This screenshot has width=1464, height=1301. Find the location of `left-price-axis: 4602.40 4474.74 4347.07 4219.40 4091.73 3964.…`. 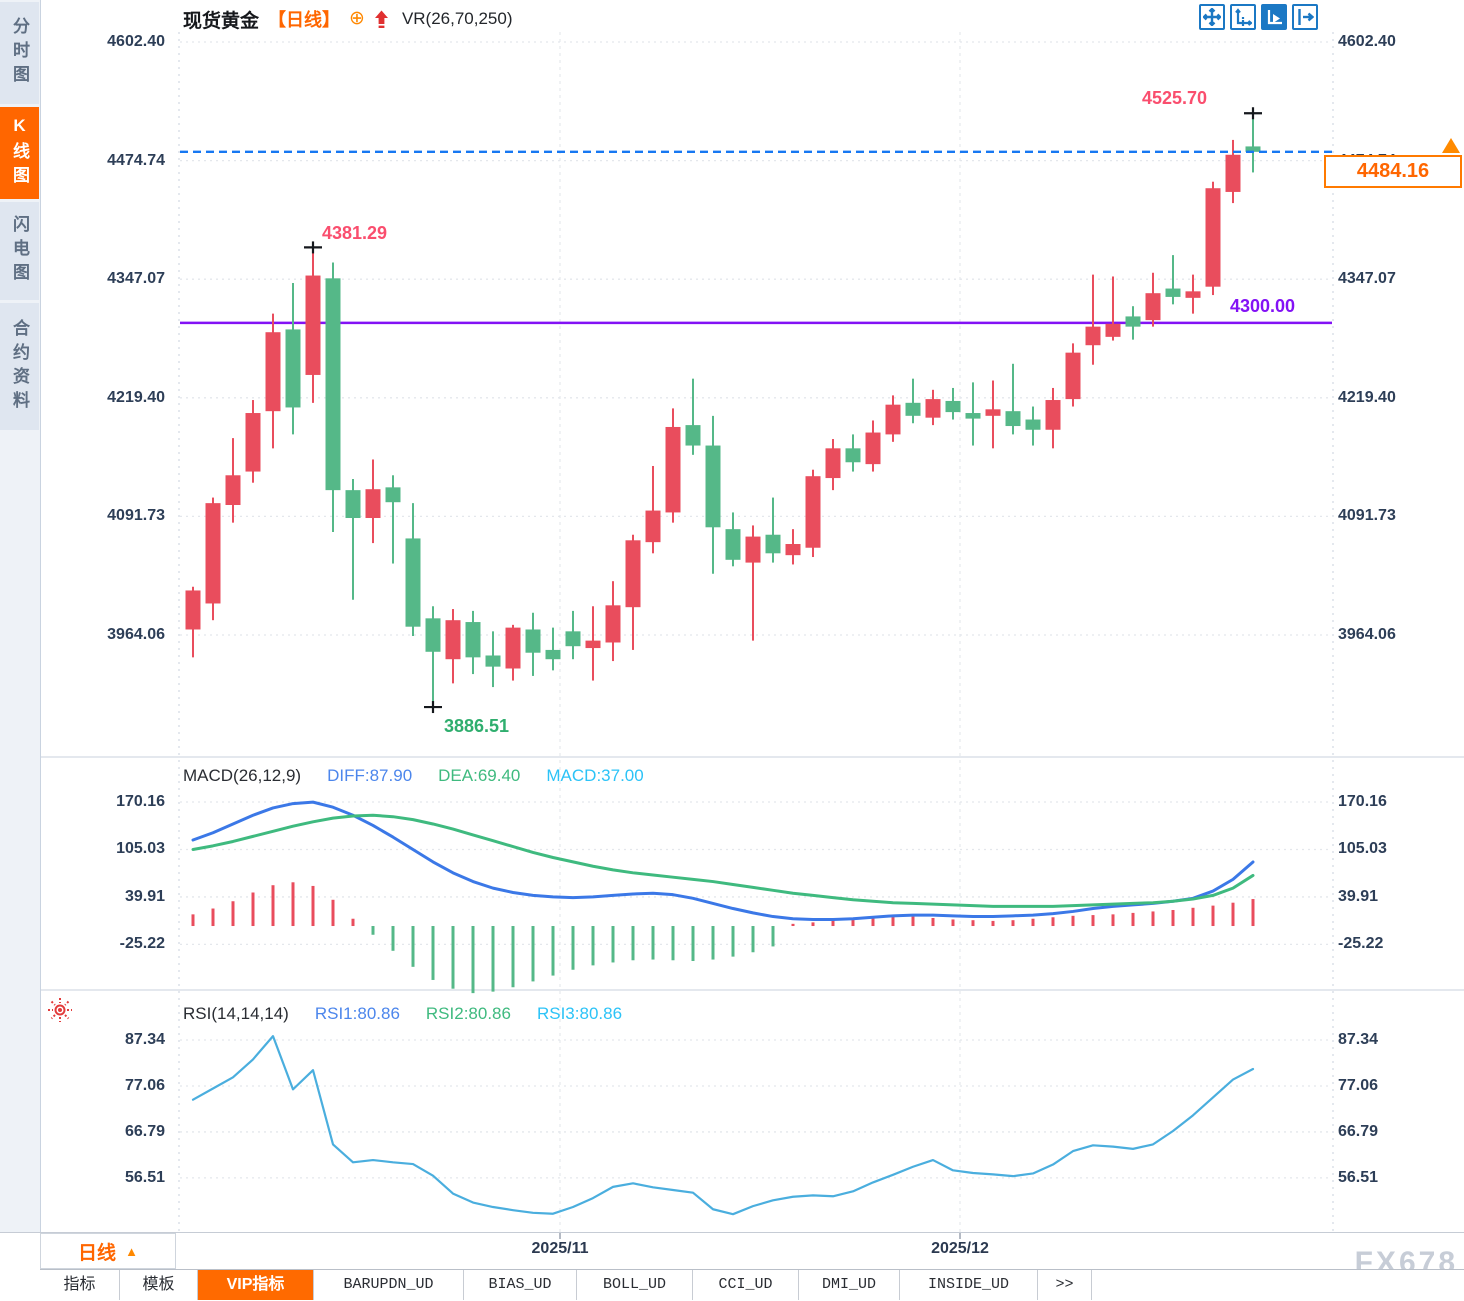

left-price-axis: 4602.40 4474.74 4347.07 4219.40 4091.73 3964.… is located at coordinates (82, 616).